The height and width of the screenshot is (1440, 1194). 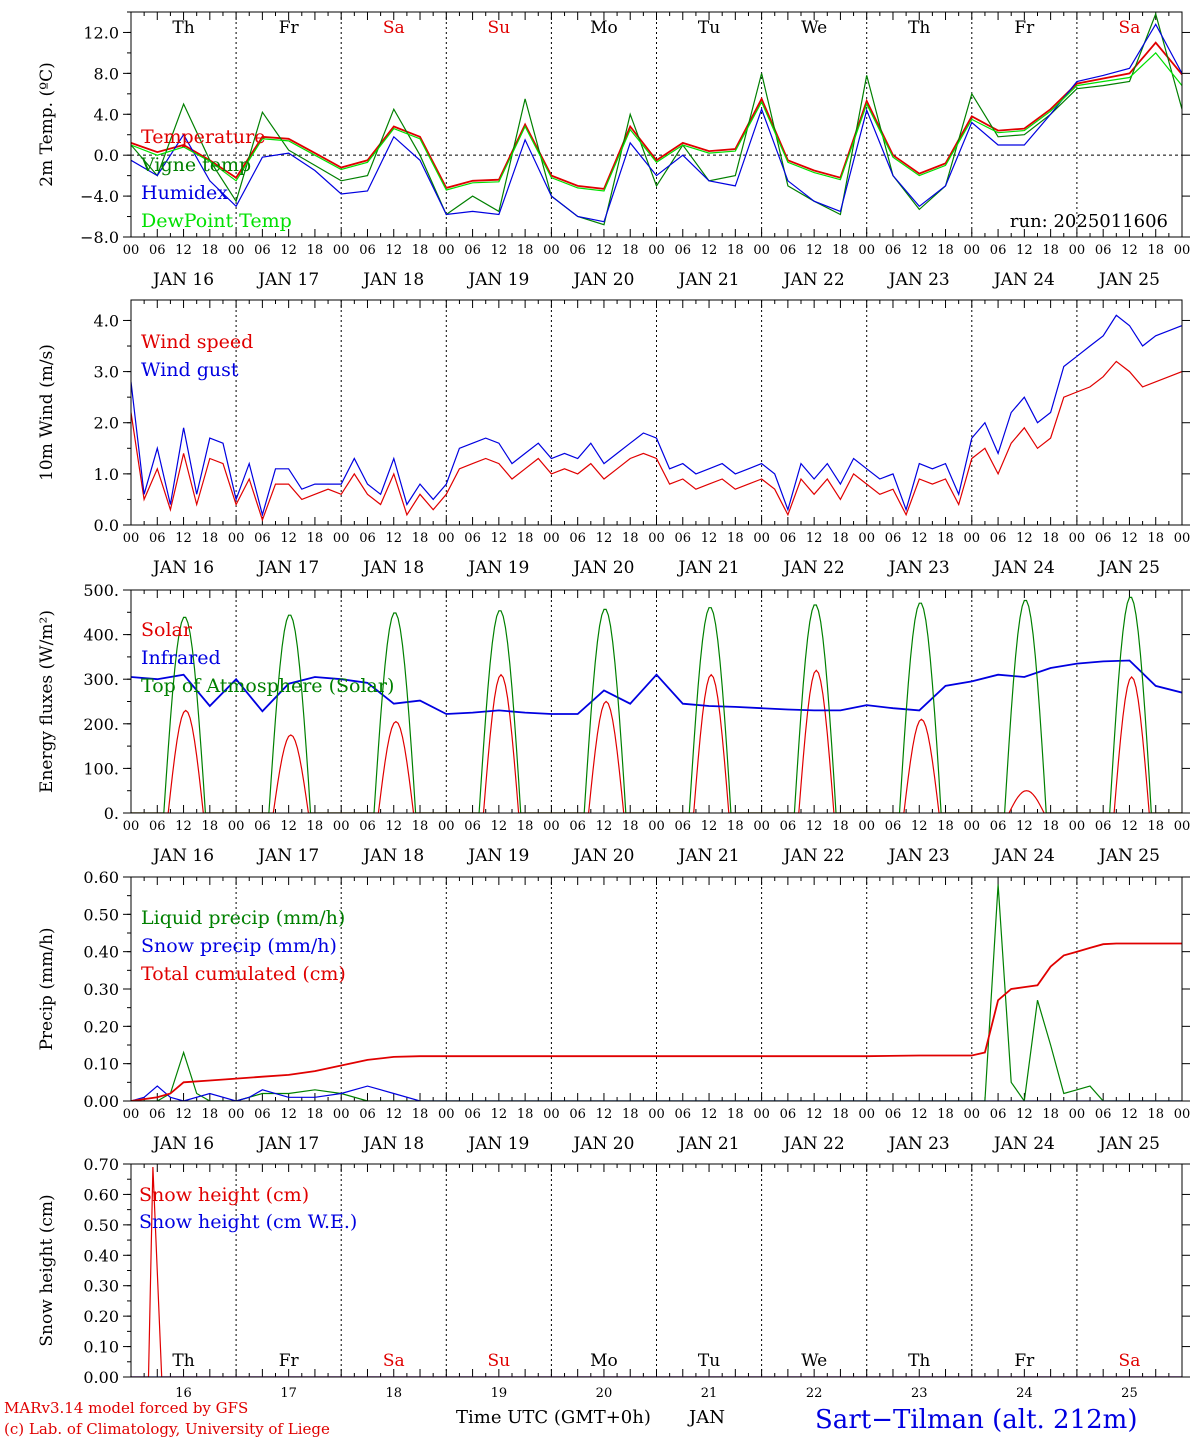 What do you see at coordinates (106, 423) in the screenshot?
I see `y-tick-label: 2.0` at bounding box center [106, 423].